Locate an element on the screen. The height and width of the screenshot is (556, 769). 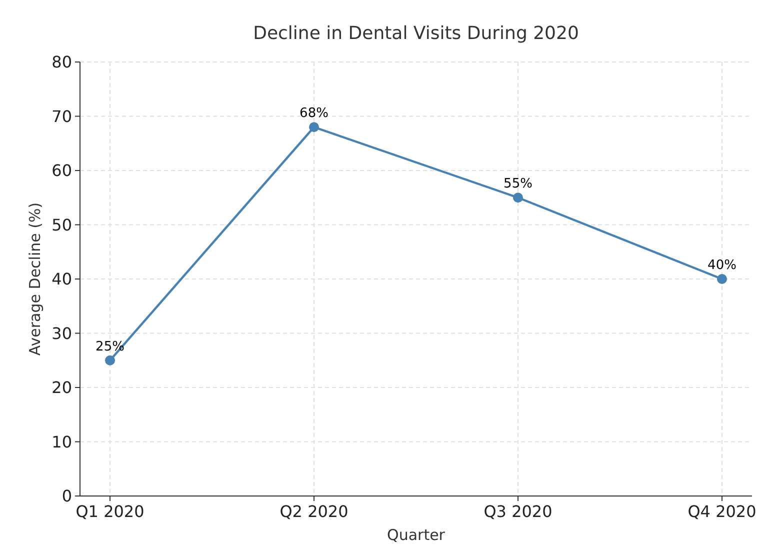
y-tick-label: 60 is located at coordinates (62, 170).